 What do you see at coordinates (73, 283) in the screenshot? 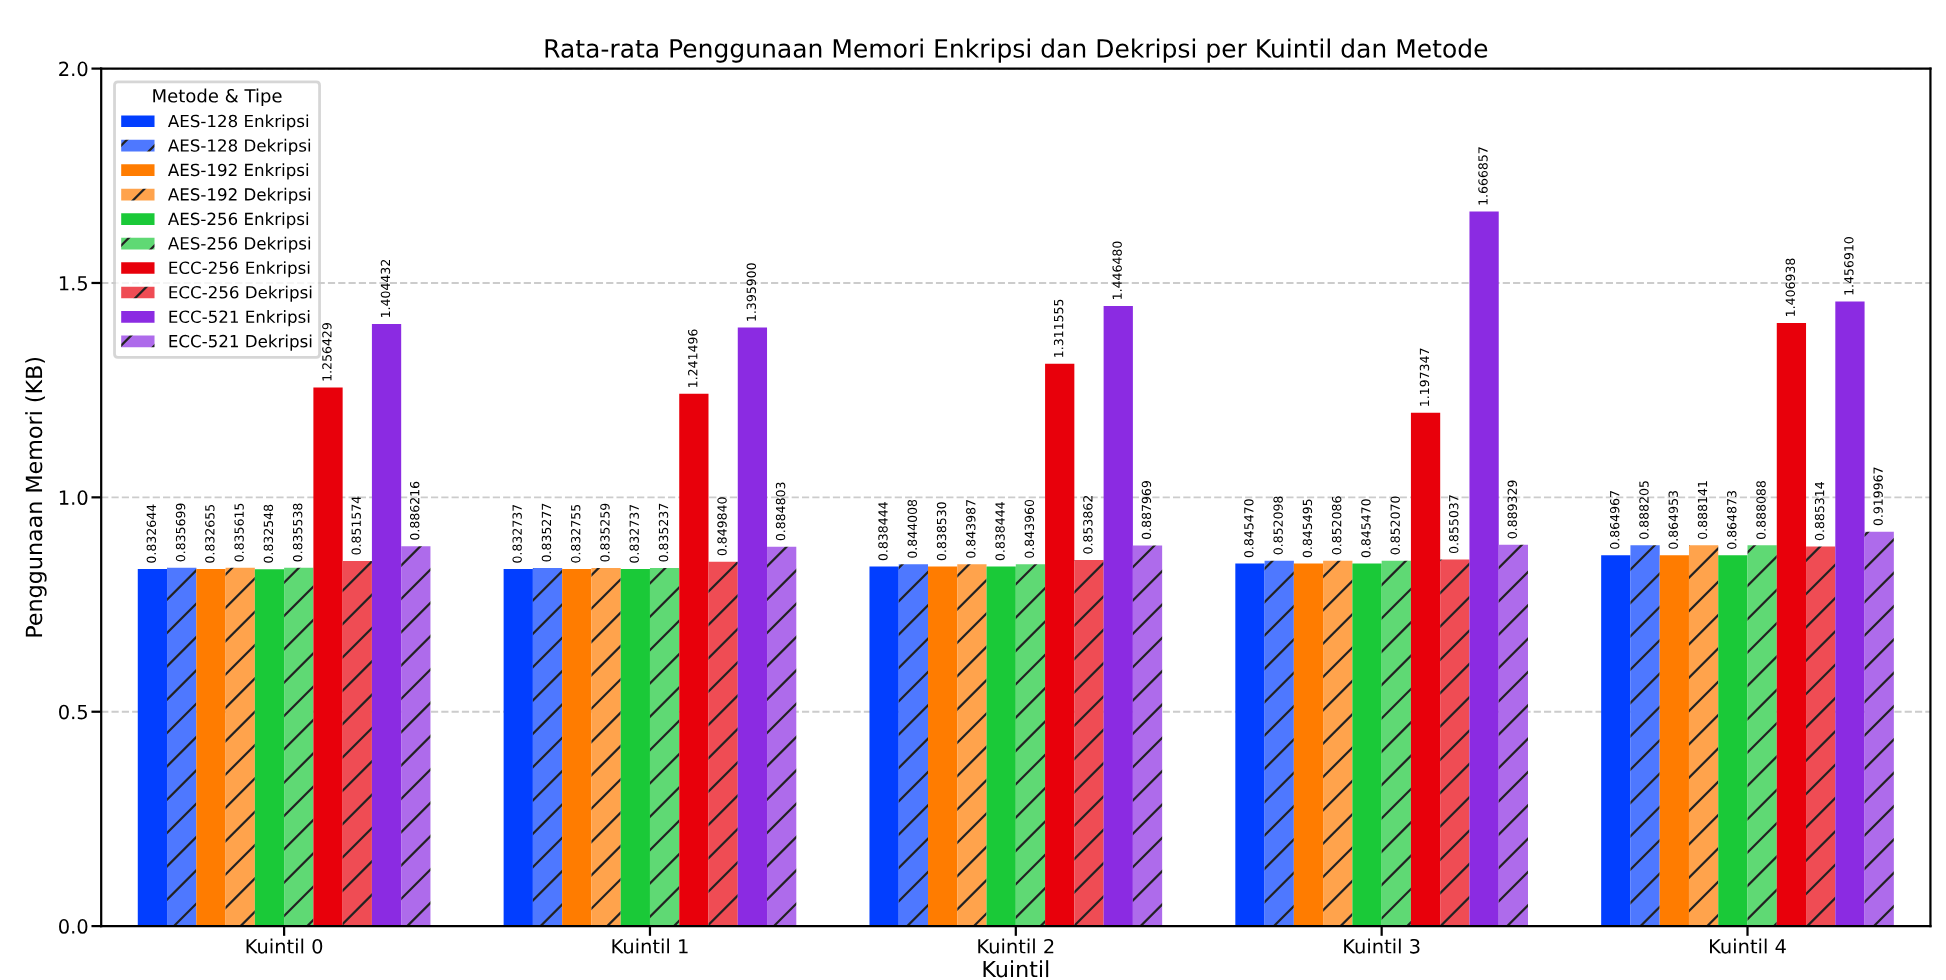
I see `y-tick-label: 1.5` at bounding box center [73, 283].